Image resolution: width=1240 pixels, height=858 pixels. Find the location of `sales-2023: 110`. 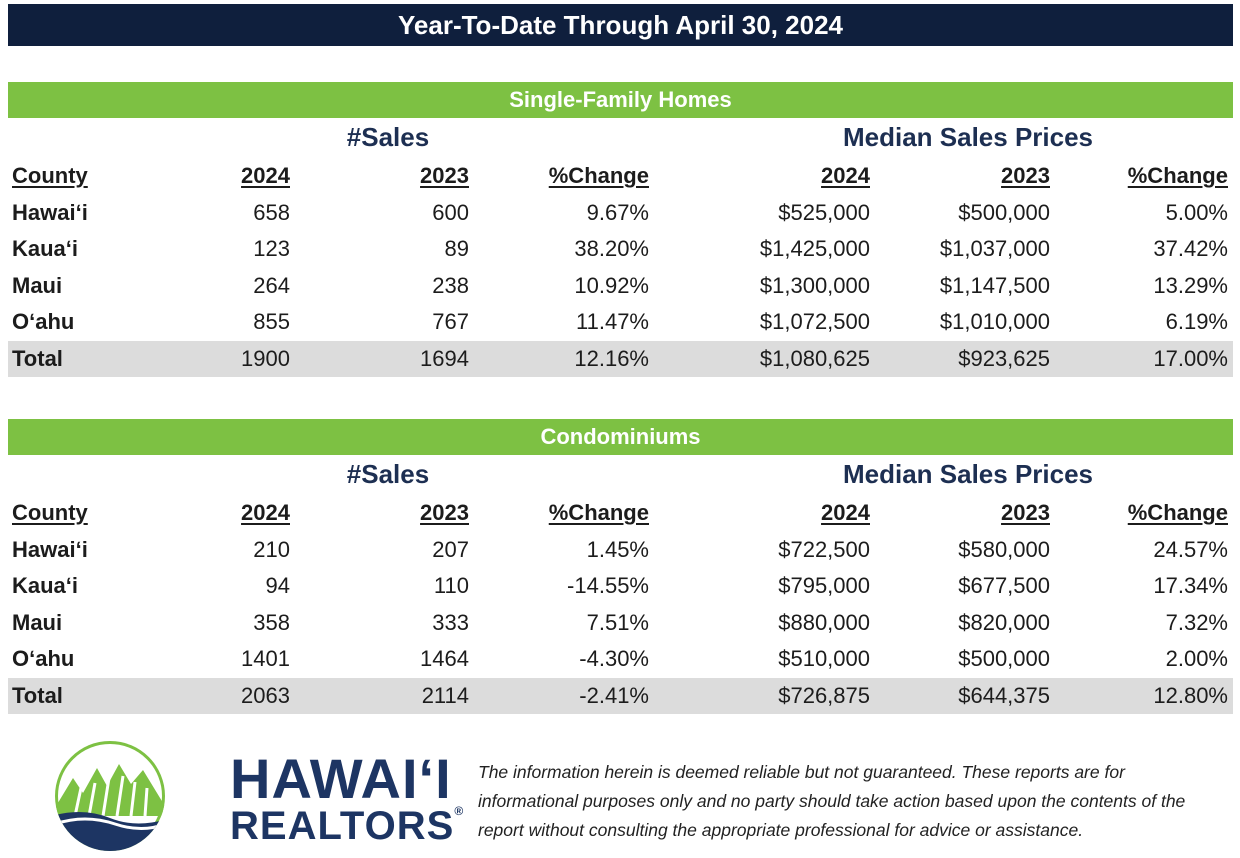

sales-2023: 110 is located at coordinates (451, 585).